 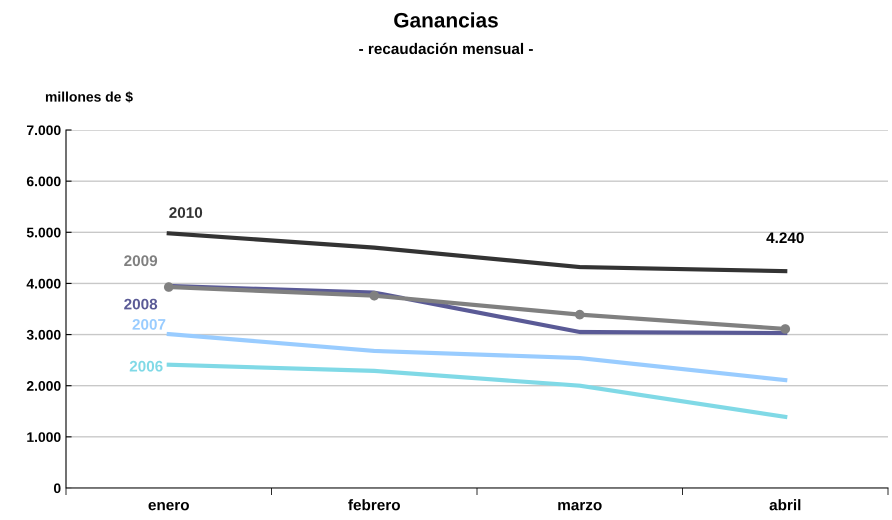 What do you see at coordinates (43, 181) in the screenshot?
I see `y-tick-label: 6.000` at bounding box center [43, 181].